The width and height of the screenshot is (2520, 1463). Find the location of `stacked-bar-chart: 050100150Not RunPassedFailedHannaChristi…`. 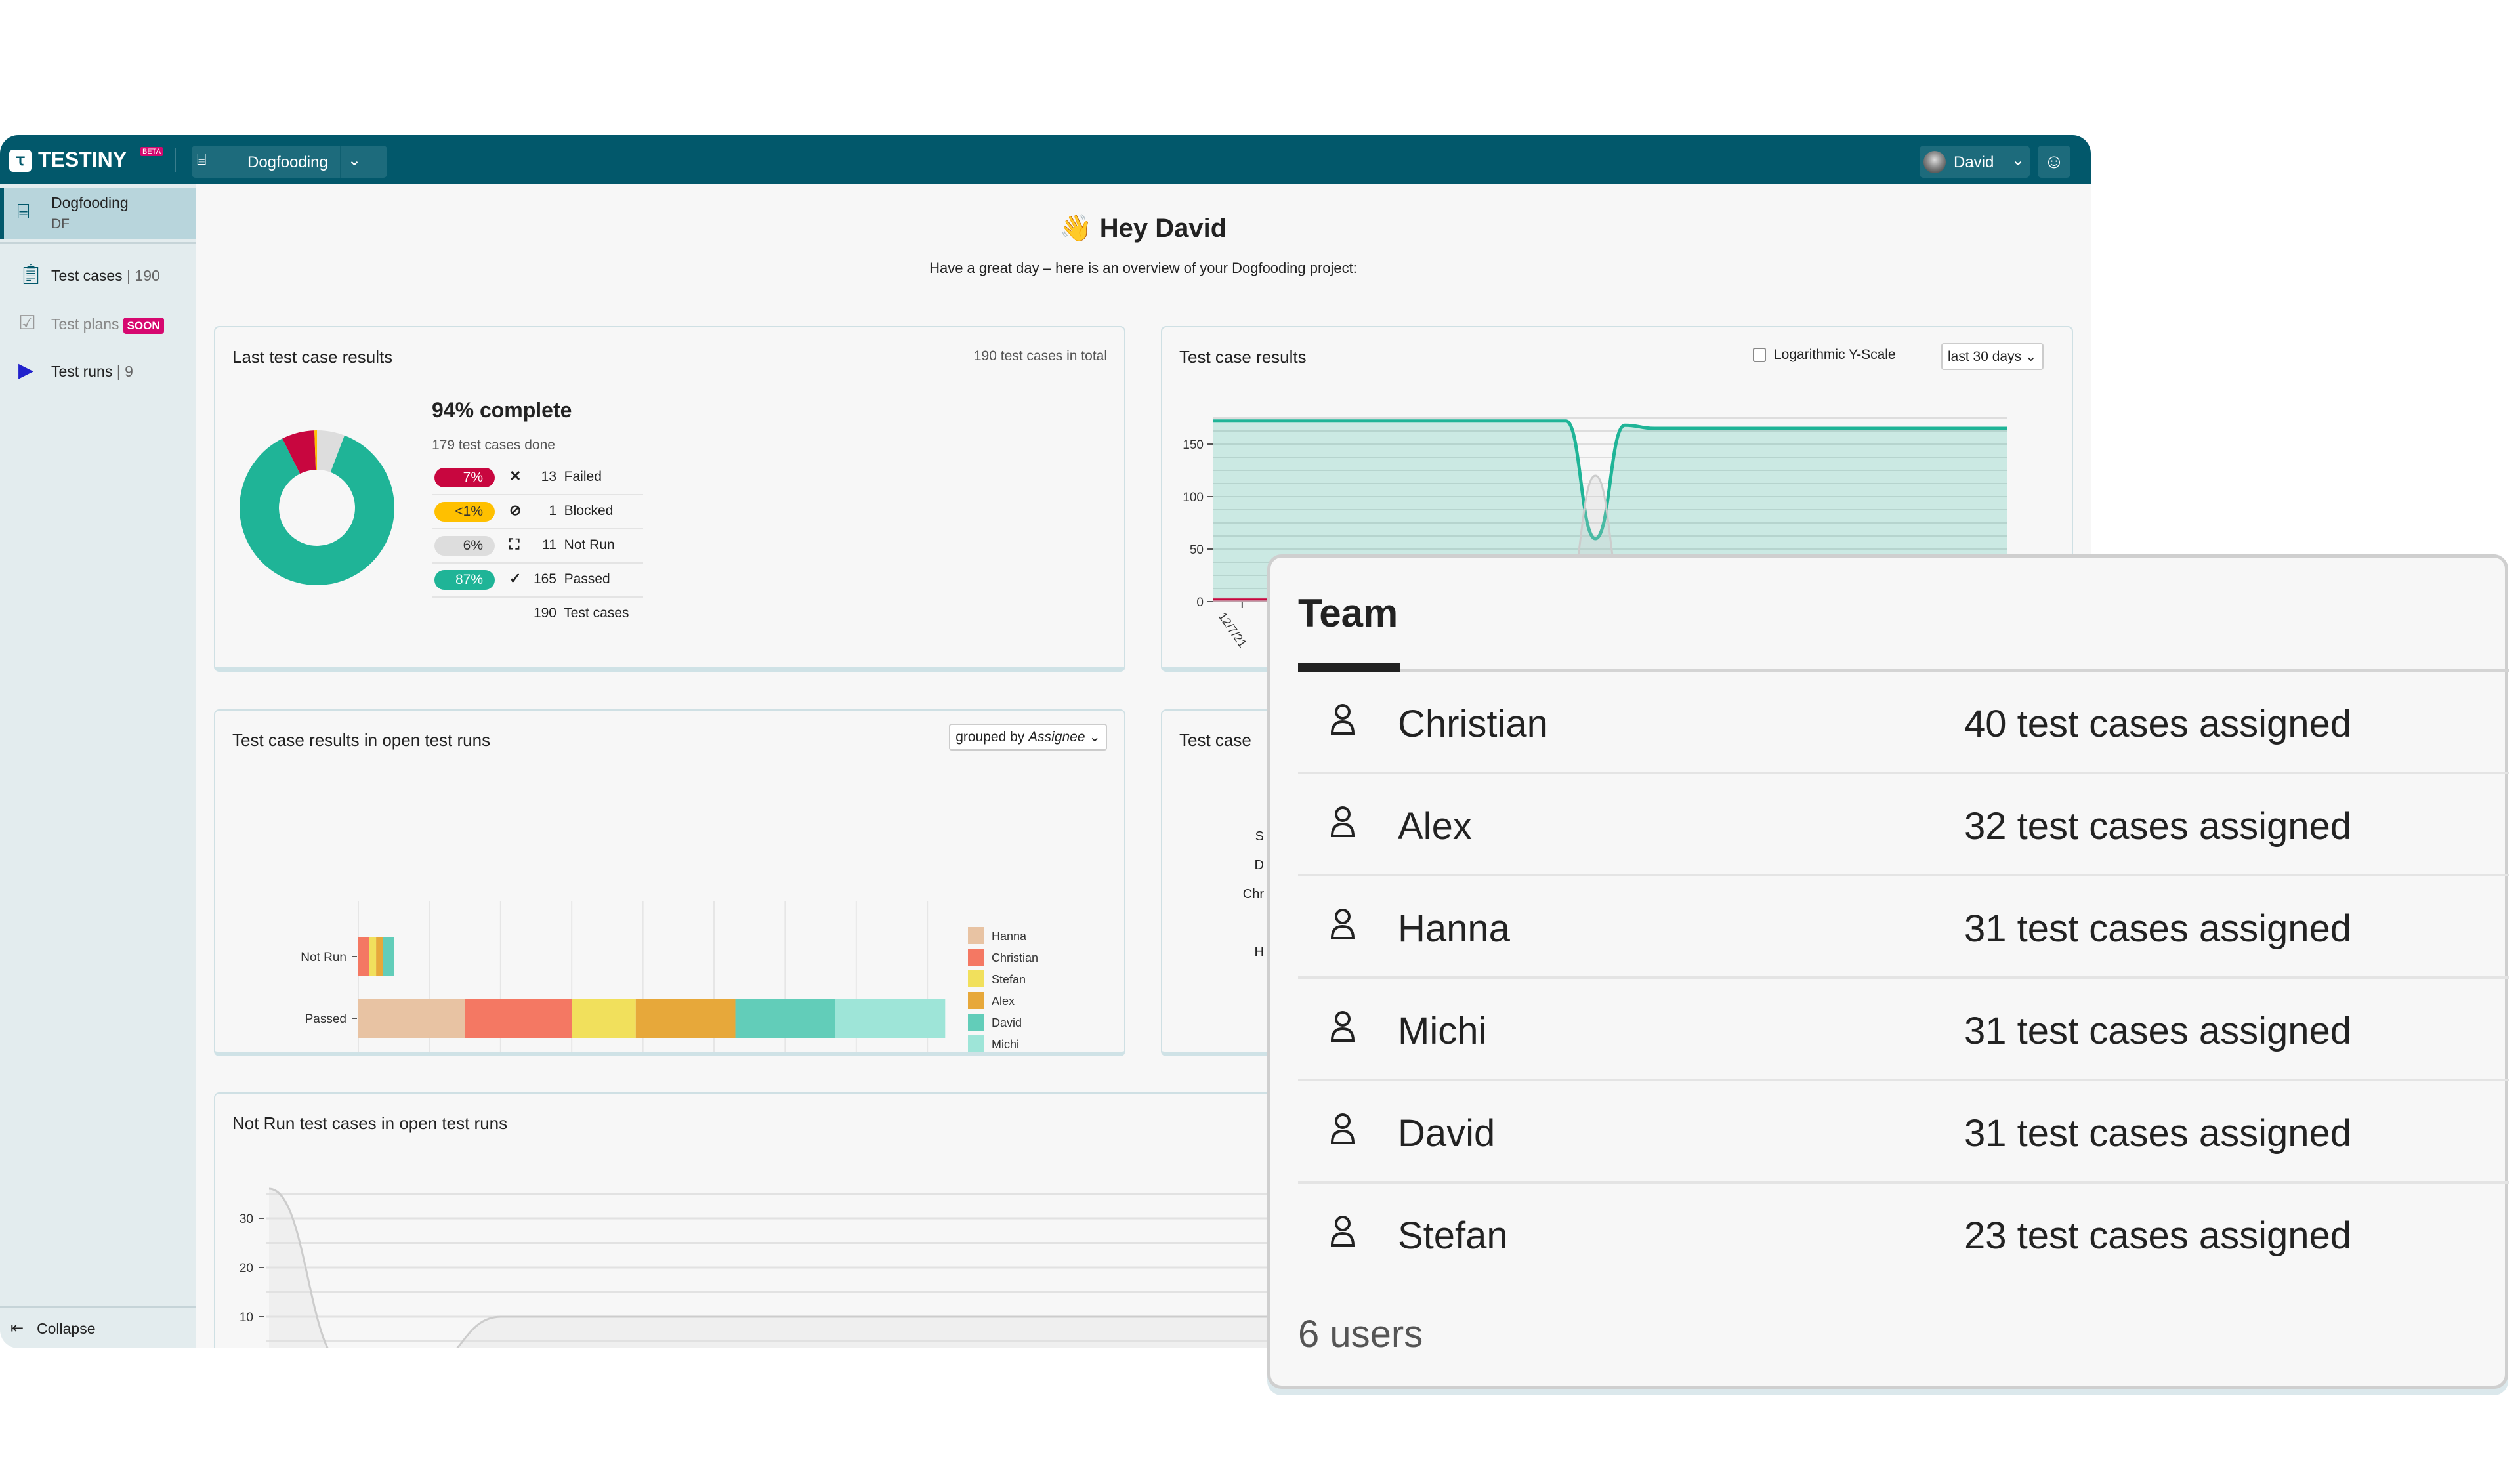

stacked-bar-chart: 050100150Not RunPassedFailedHannaChristi… is located at coordinates (669, 977).